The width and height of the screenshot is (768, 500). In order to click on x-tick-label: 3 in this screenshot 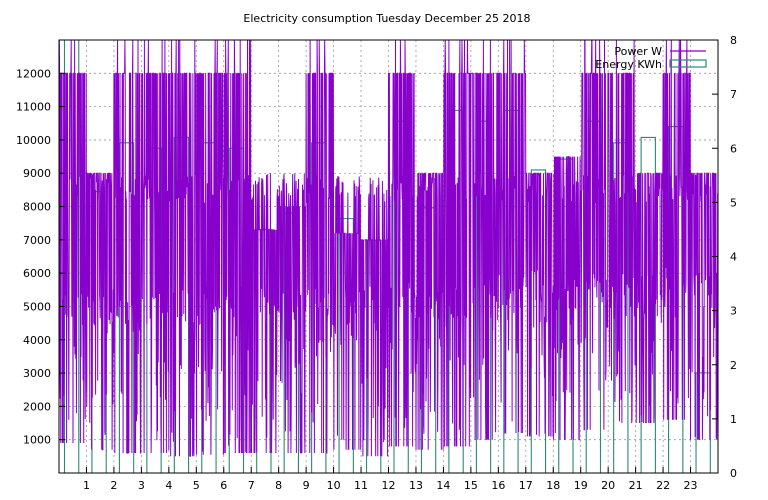, I will do `click(141, 485)`.